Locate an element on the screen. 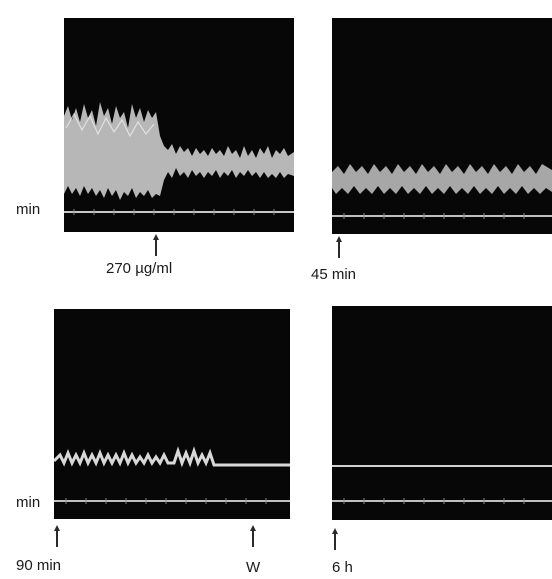 The width and height of the screenshot is (552, 579). trace-45min is located at coordinates (442, 179).